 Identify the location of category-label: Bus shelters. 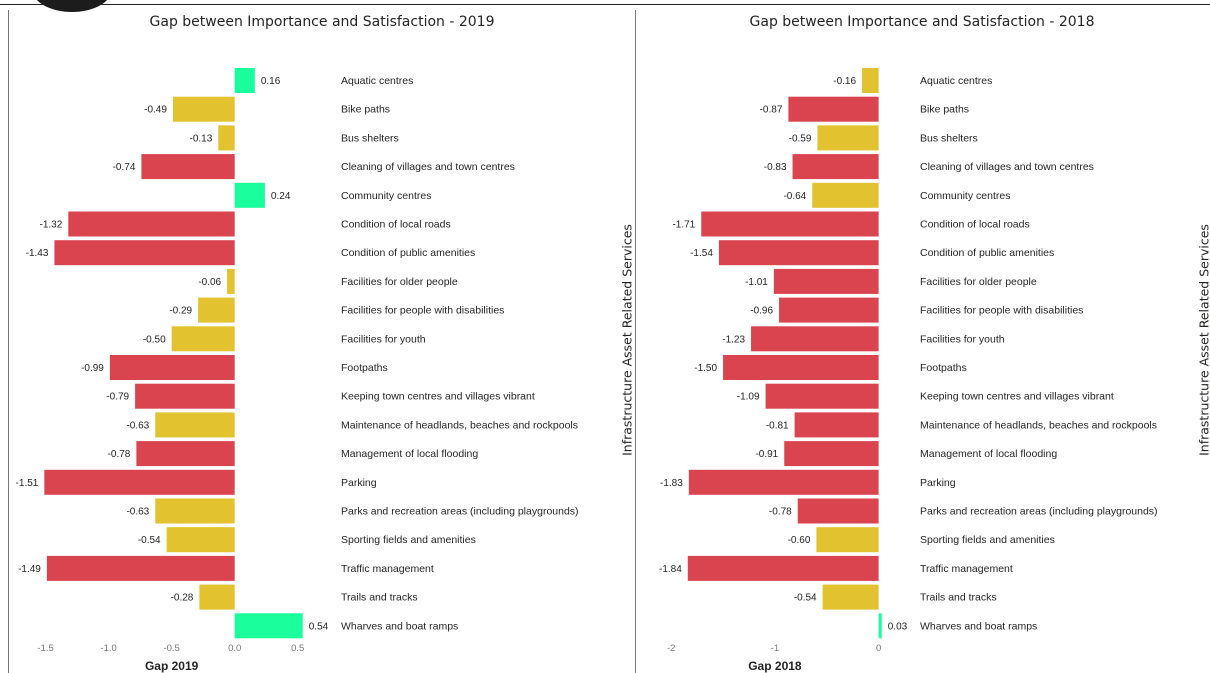
(949, 138).